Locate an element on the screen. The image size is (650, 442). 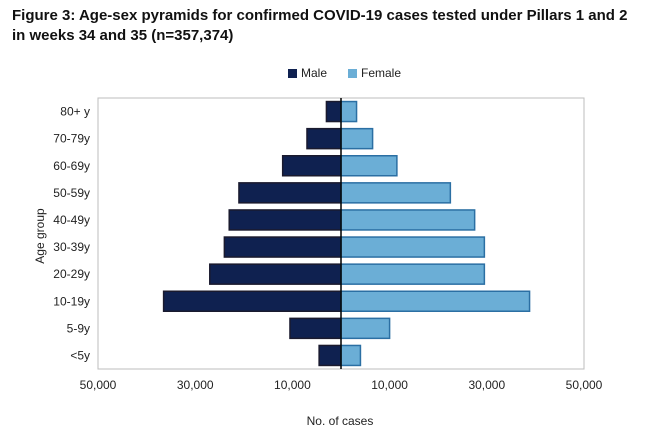
y-tick-label-3: 50-59y is located at coordinates (71, 193).